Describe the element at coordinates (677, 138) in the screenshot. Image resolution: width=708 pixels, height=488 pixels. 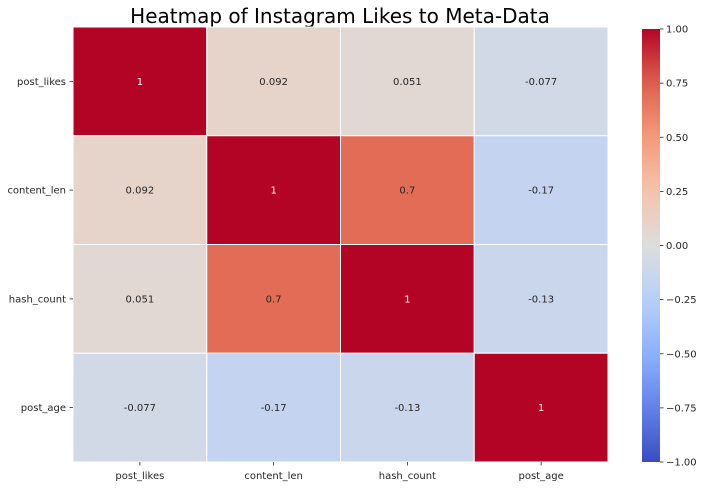
I see `colorbar-tick-label: 0.50` at that location.